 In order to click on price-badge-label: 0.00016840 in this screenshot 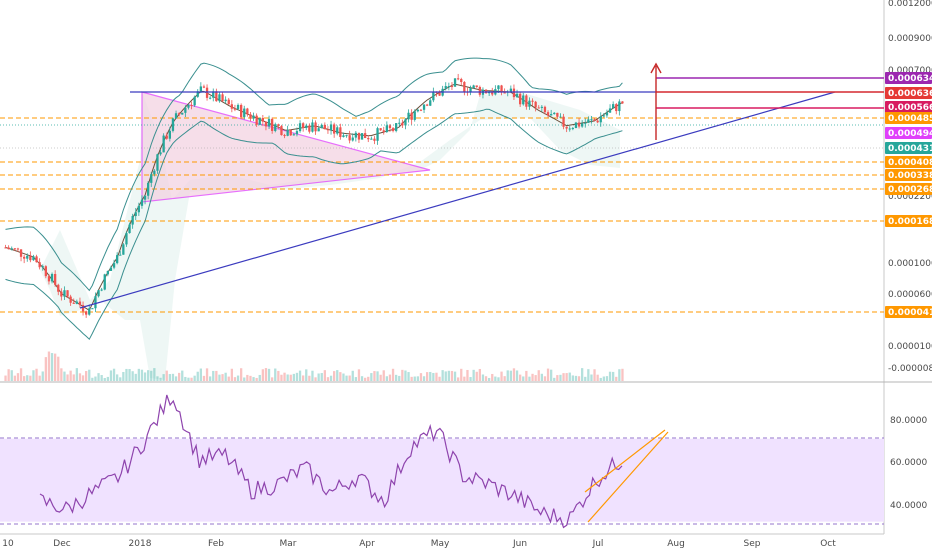, I will do `click(910, 222)`.